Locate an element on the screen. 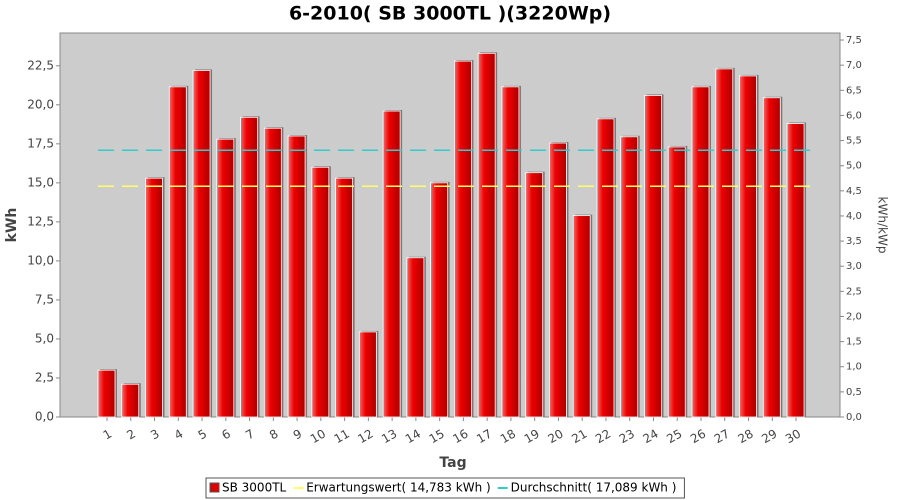  y-tick-label: 10,0 is located at coordinates (40, 260).